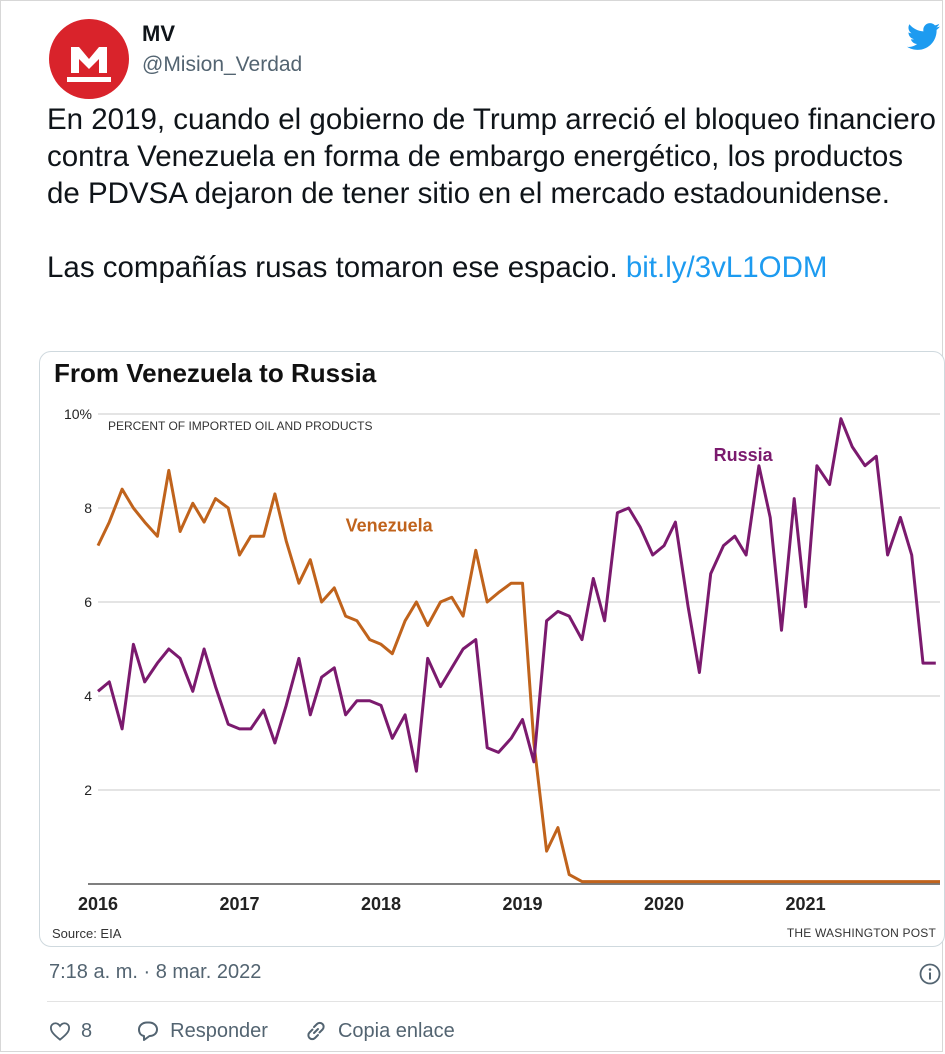  I want to click on x-tick-label: 2017, so click(239, 904).